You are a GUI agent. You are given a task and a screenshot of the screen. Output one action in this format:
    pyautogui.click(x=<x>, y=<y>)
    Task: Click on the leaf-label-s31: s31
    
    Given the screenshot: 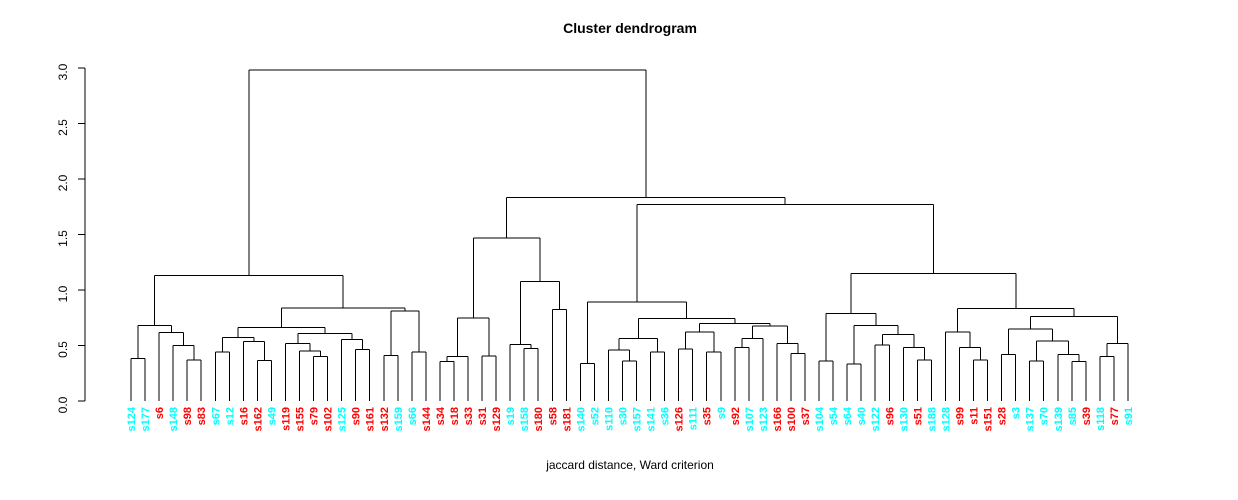 What is the action you would take?
    pyautogui.click(x=483, y=416)
    